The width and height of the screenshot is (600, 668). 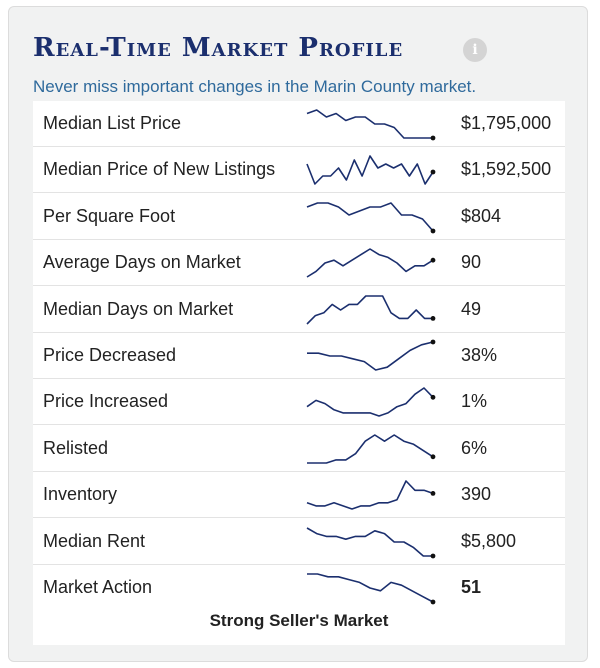 I want to click on metric-value: $804, so click(x=481, y=215).